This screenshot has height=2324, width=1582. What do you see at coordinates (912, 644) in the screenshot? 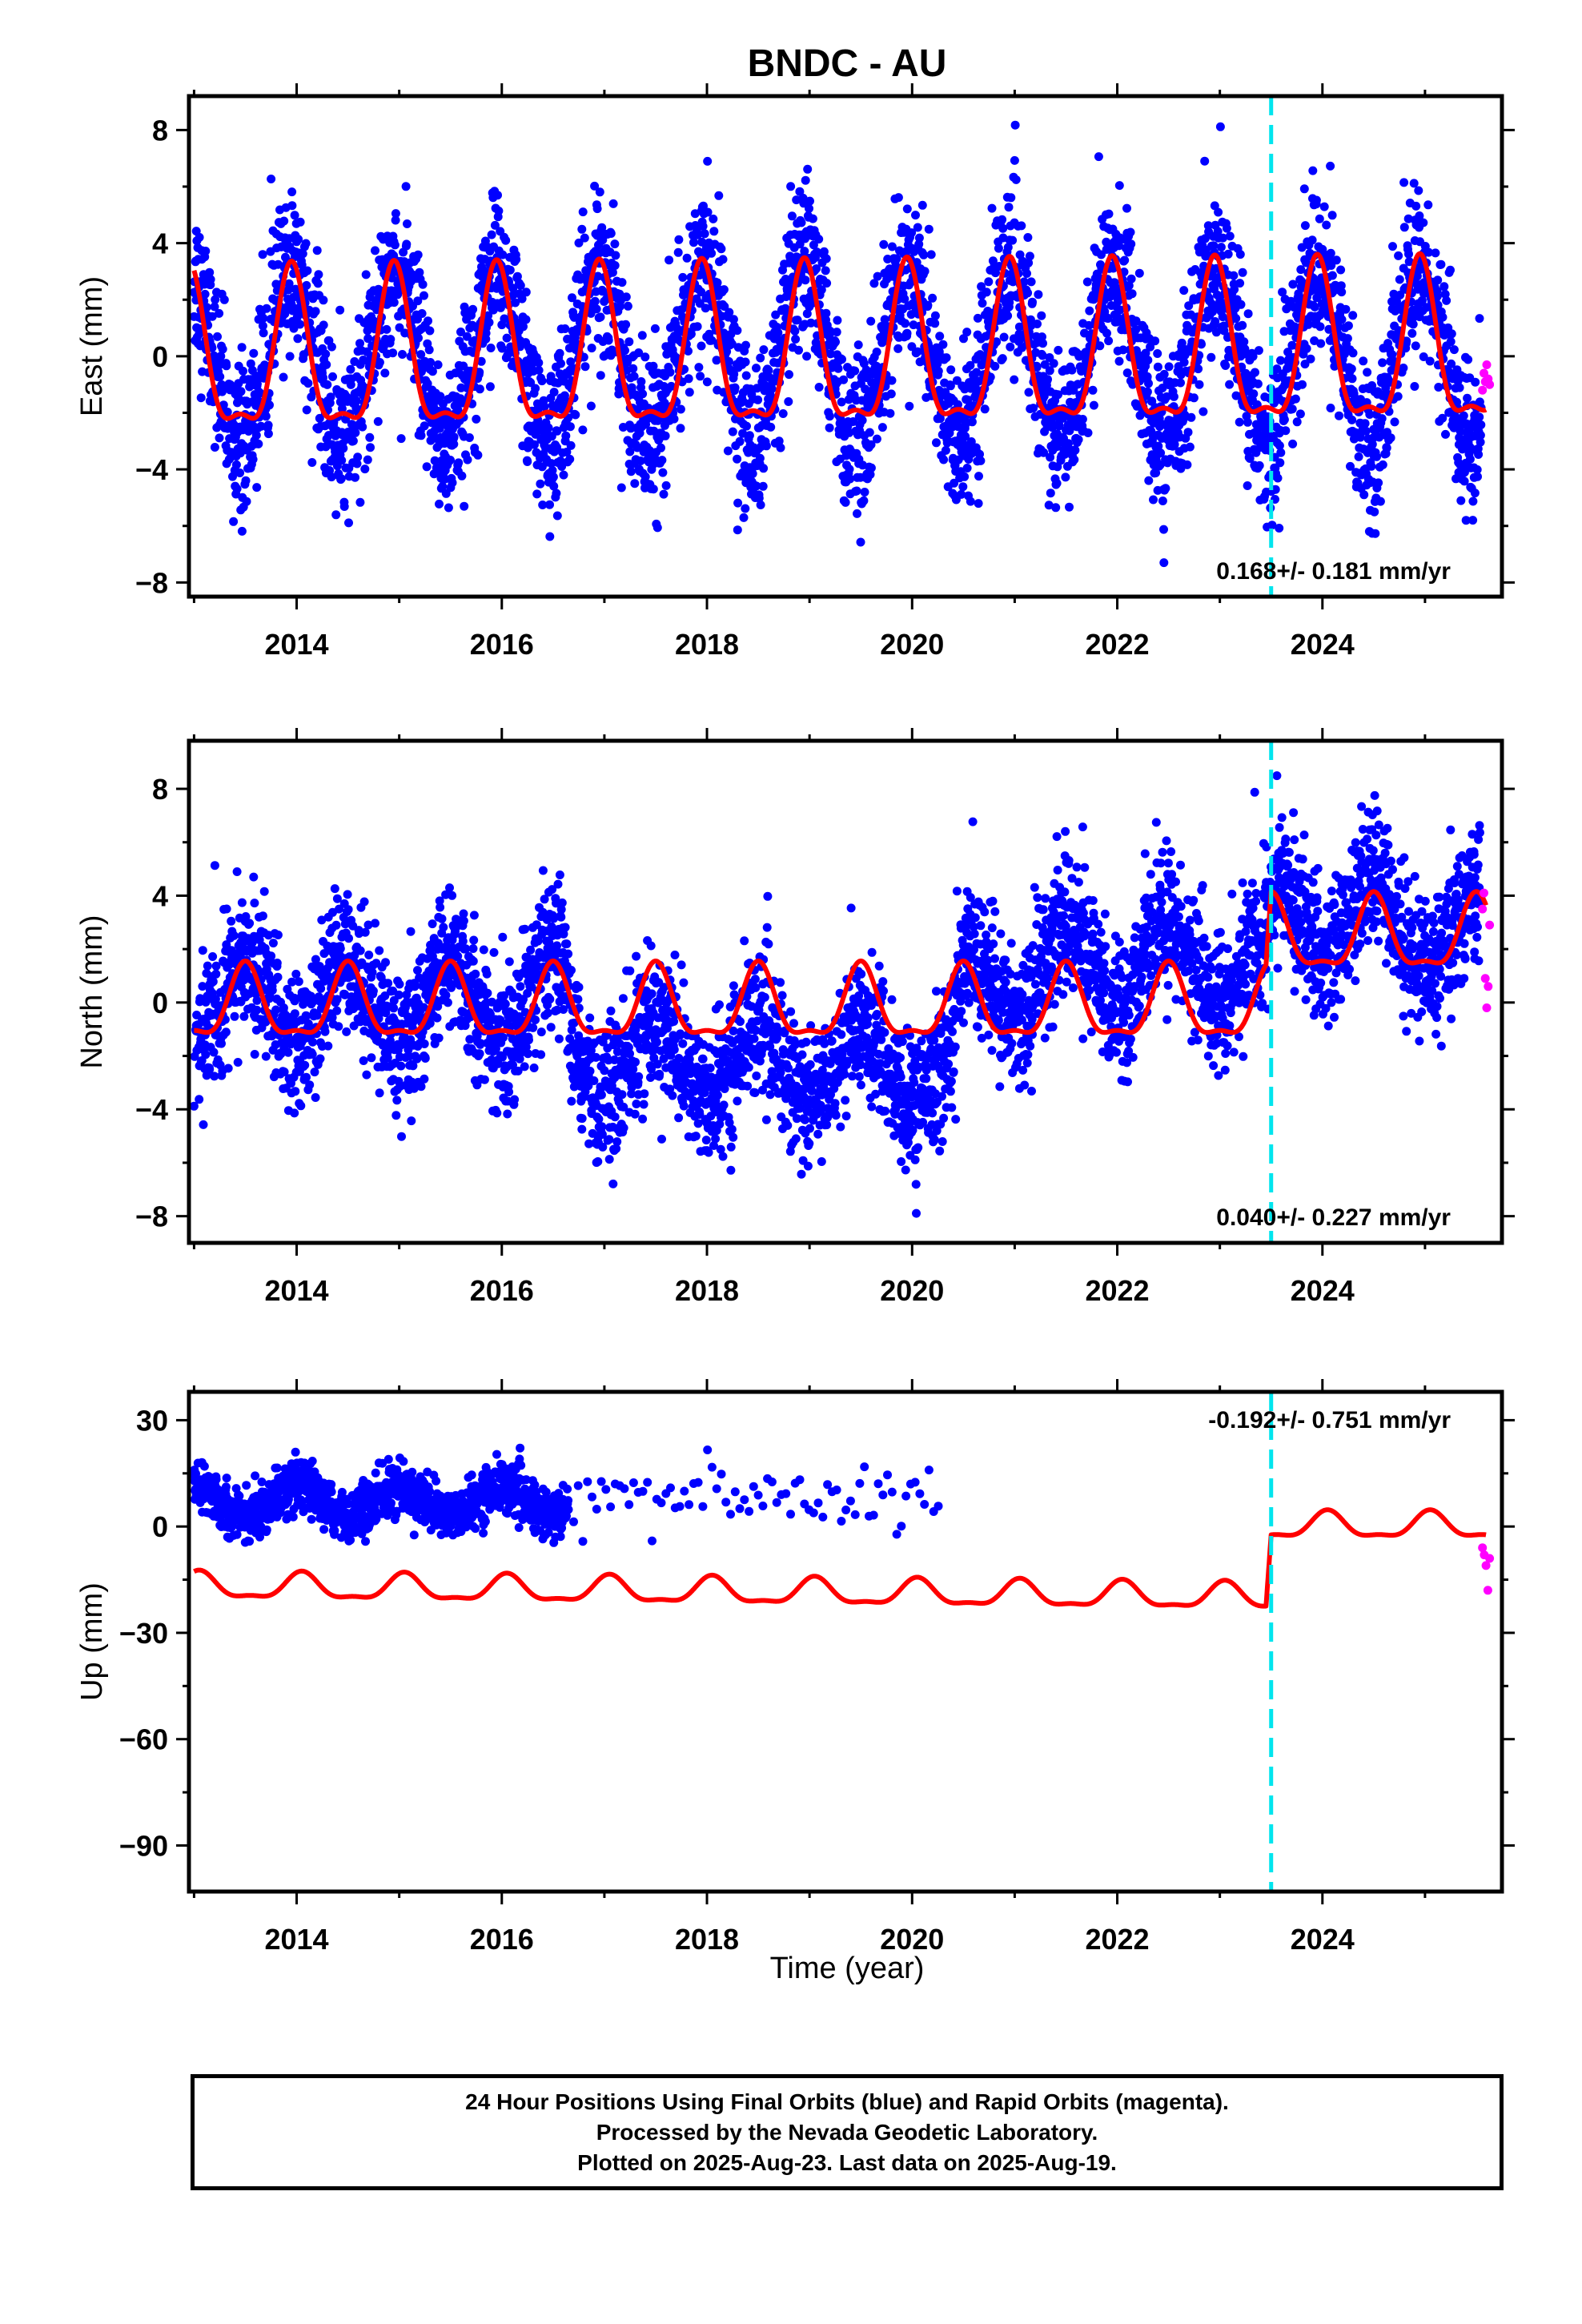
I see `east-x-tick-label: 2020` at bounding box center [912, 644].